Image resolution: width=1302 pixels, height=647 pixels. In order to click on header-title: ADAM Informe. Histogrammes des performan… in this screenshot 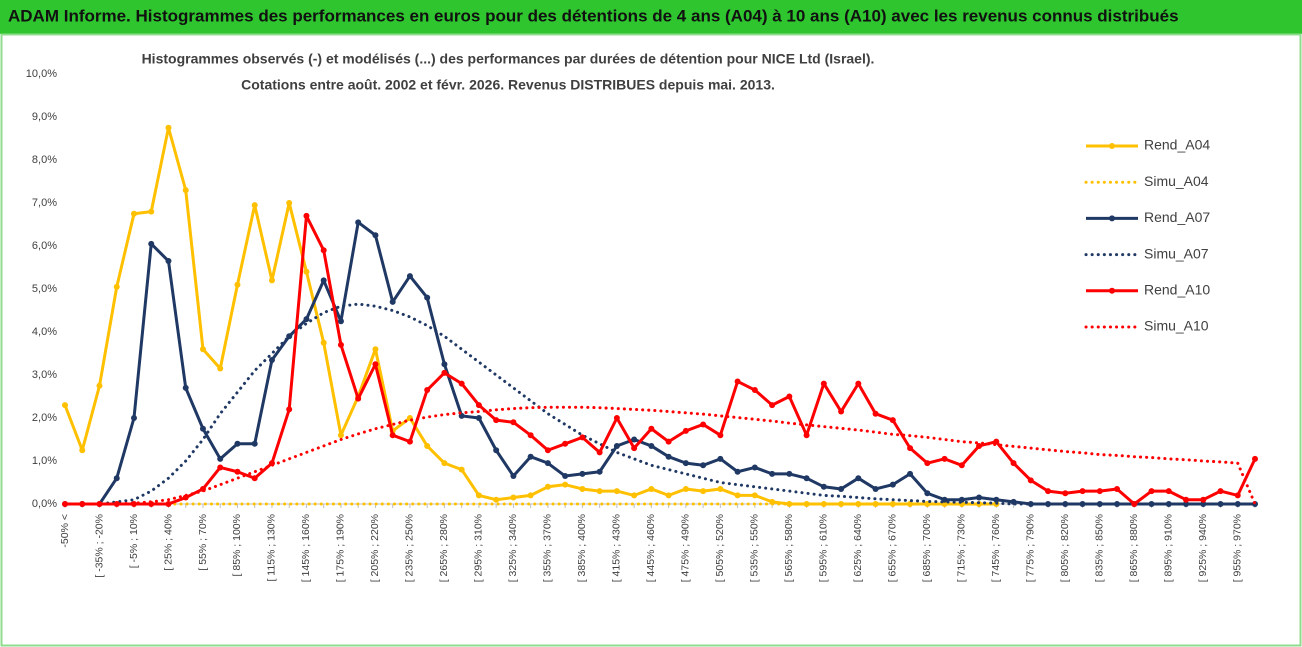, I will do `click(593, 15)`.